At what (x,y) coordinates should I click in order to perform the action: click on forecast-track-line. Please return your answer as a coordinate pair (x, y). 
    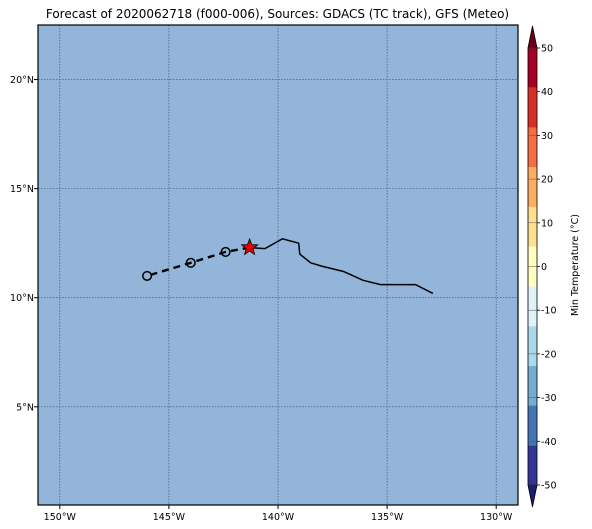
    Looking at the image, I should click on (198, 262).